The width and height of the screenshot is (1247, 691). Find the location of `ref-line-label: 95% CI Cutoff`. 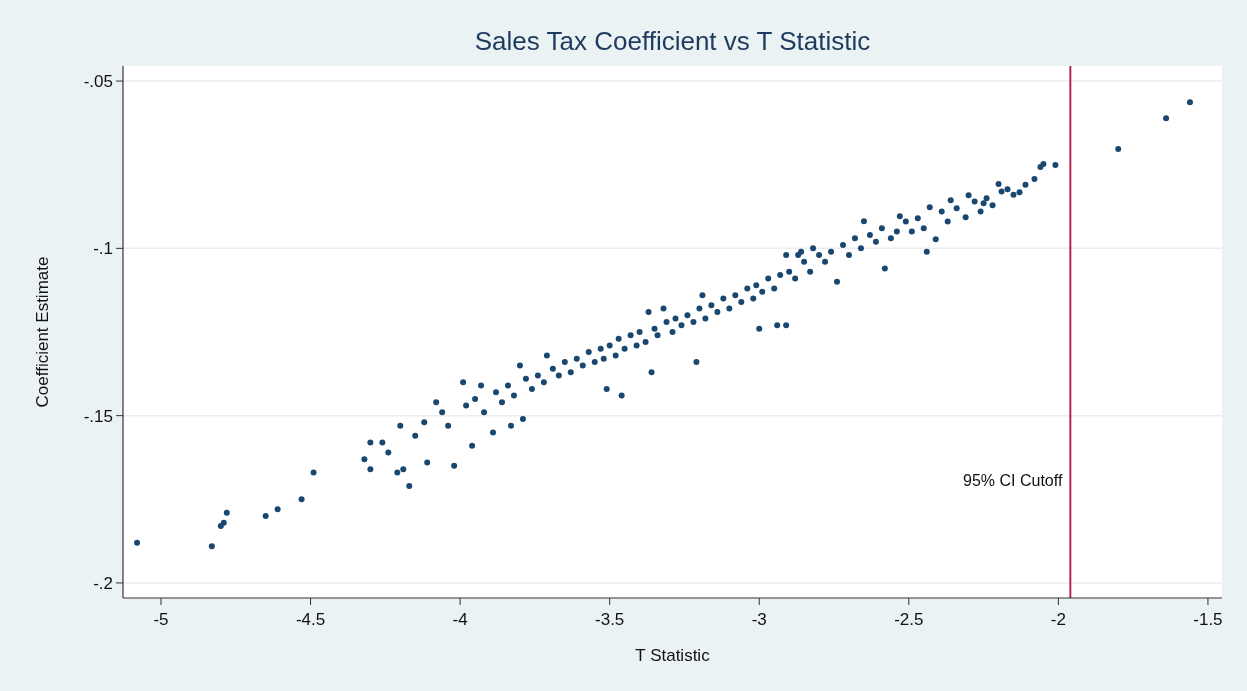

ref-line-label: 95% CI Cutoff is located at coordinates (1013, 481).